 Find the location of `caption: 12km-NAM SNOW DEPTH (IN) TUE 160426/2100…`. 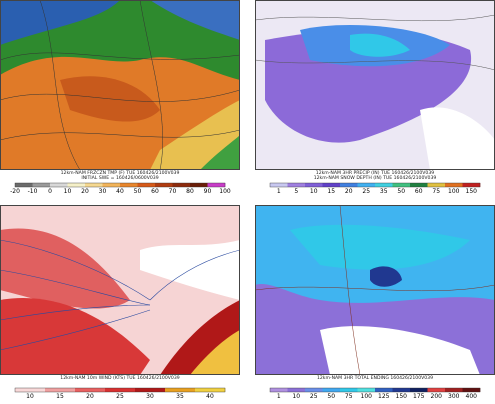

caption: 12km-NAM SNOW DEPTH (IN) TUE 160426/2100… is located at coordinates (375, 178).